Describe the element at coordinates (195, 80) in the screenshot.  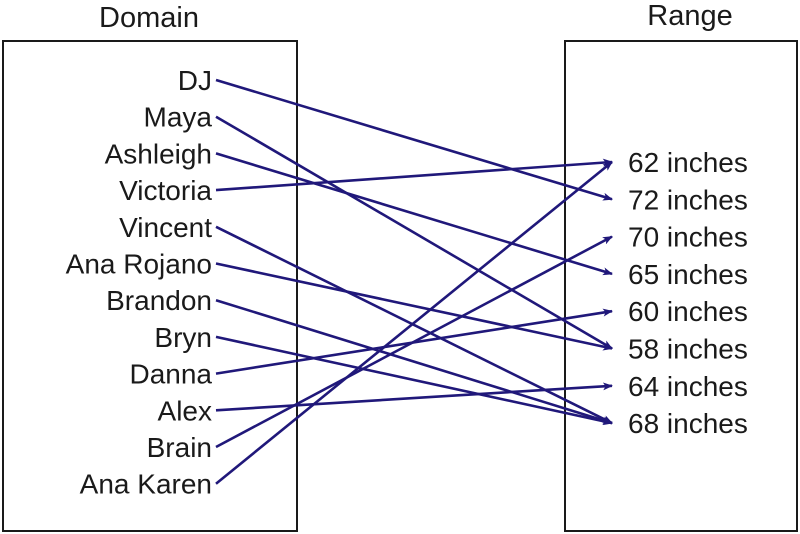
I see `domain-item-dj: DJ` at that location.